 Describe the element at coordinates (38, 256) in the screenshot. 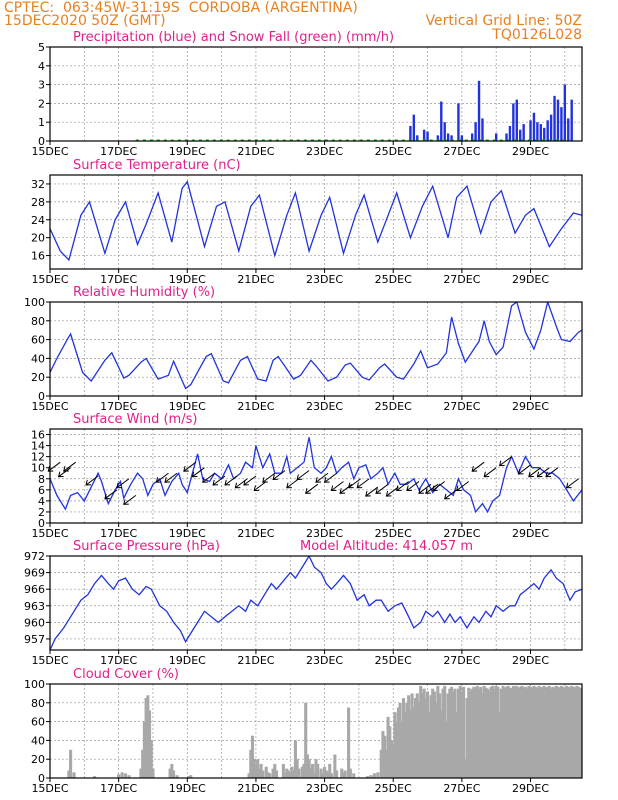

I see `y-tick-label: 16` at that location.